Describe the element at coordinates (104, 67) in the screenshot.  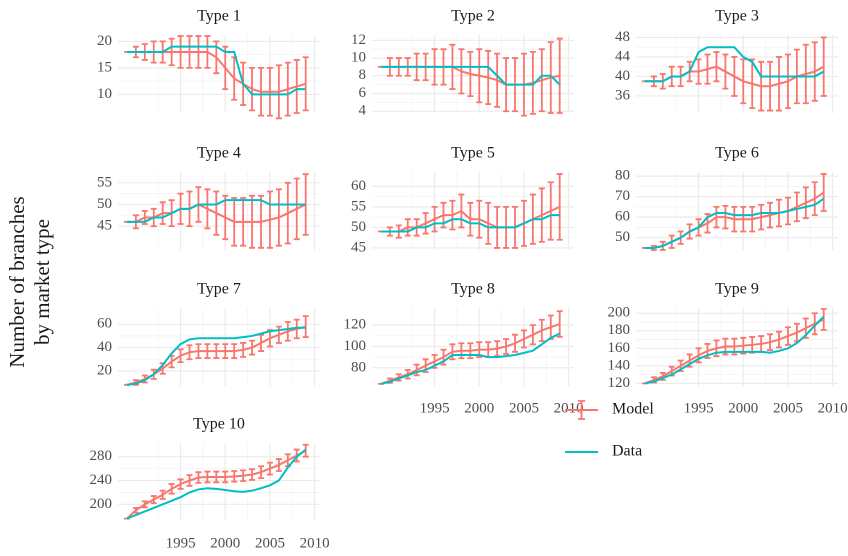
I see `y-tick-label: 15` at that location.